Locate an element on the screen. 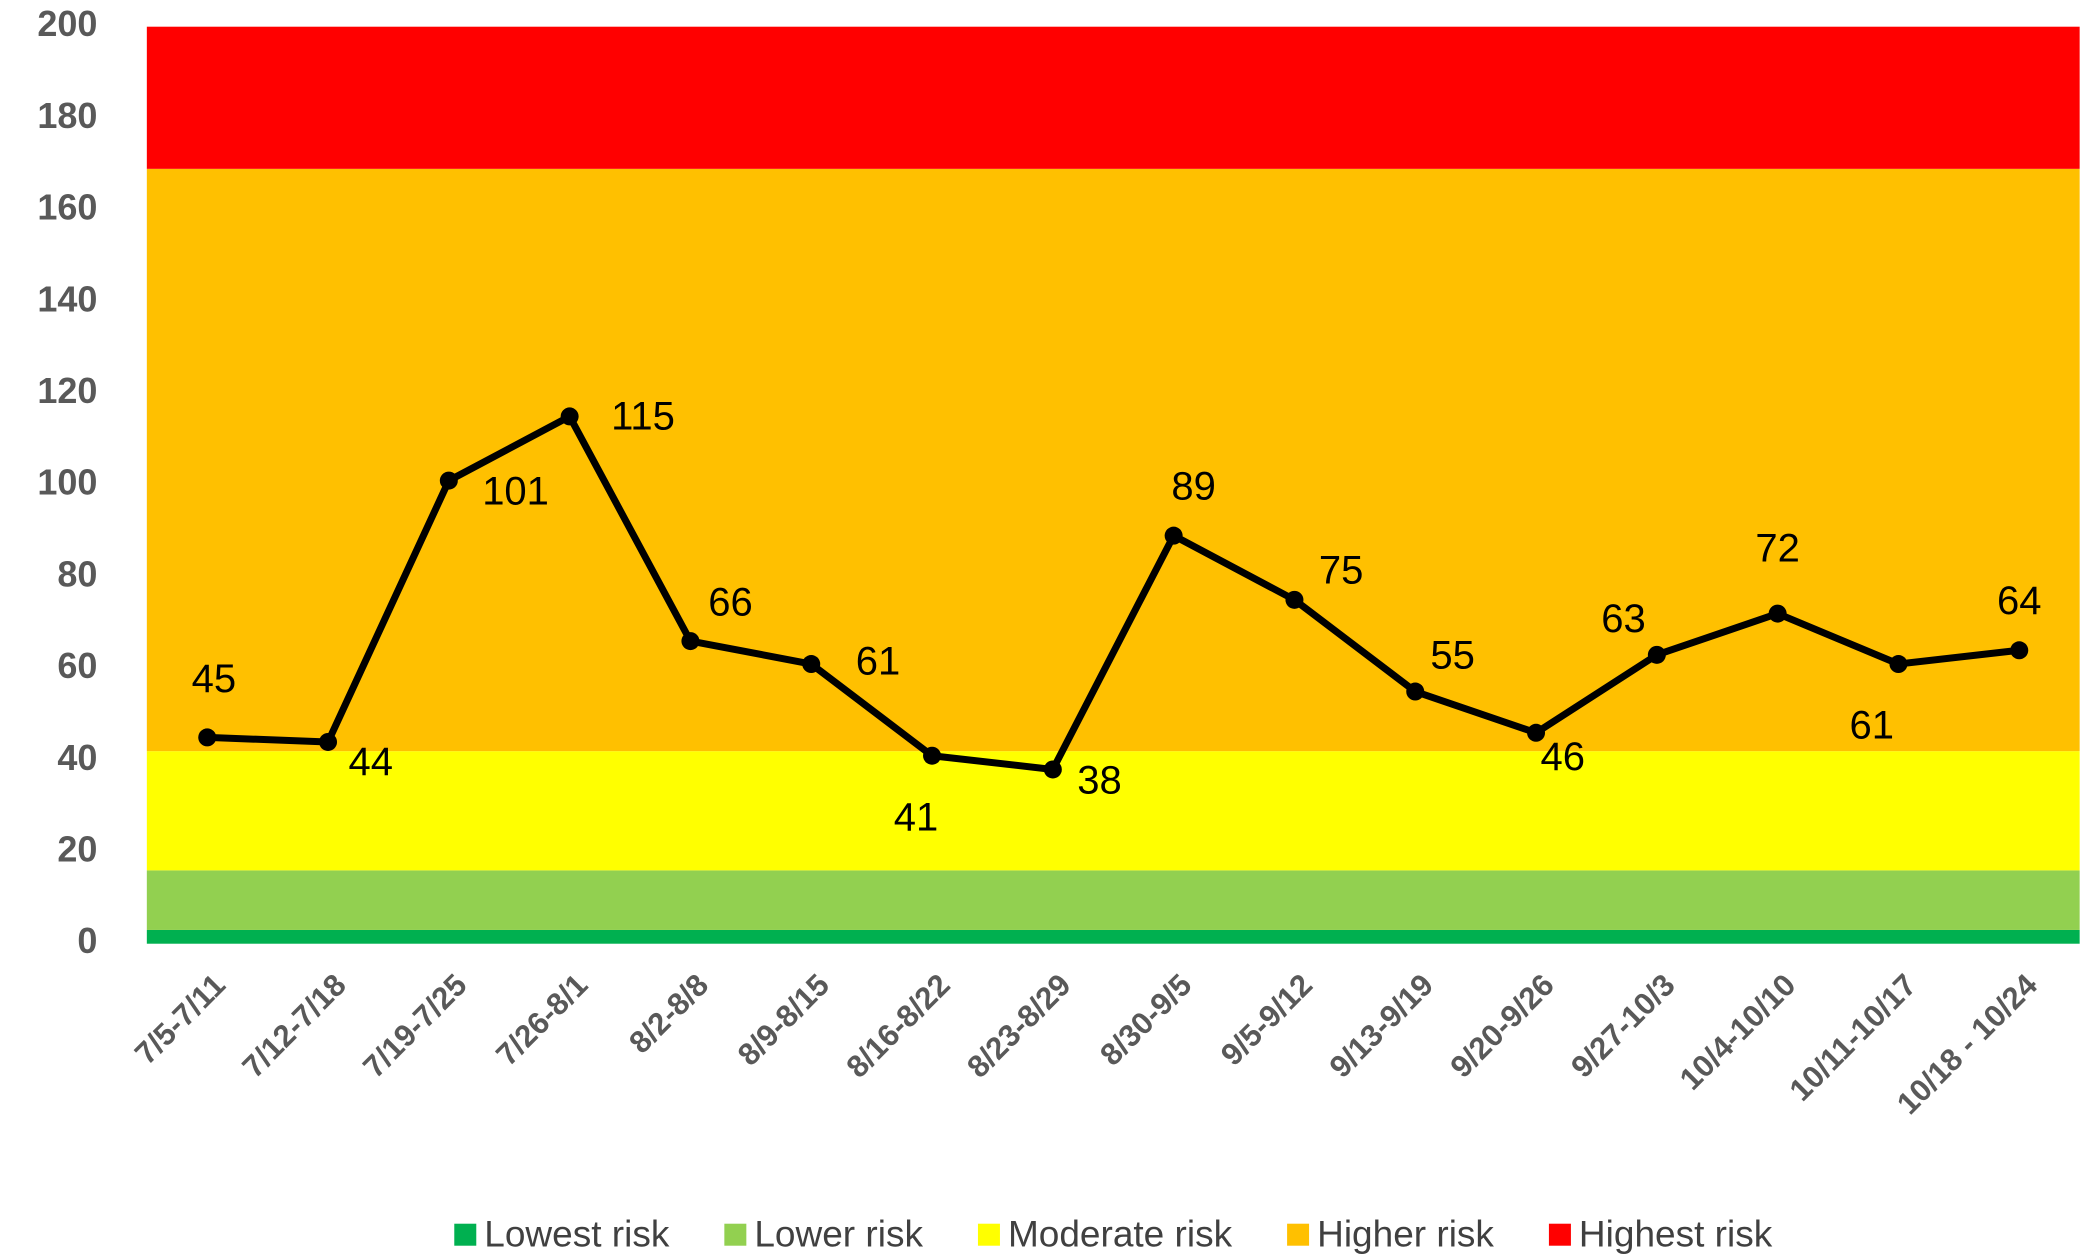 This screenshot has width=2093, height=1257. data-label: 66 is located at coordinates (730, 603).